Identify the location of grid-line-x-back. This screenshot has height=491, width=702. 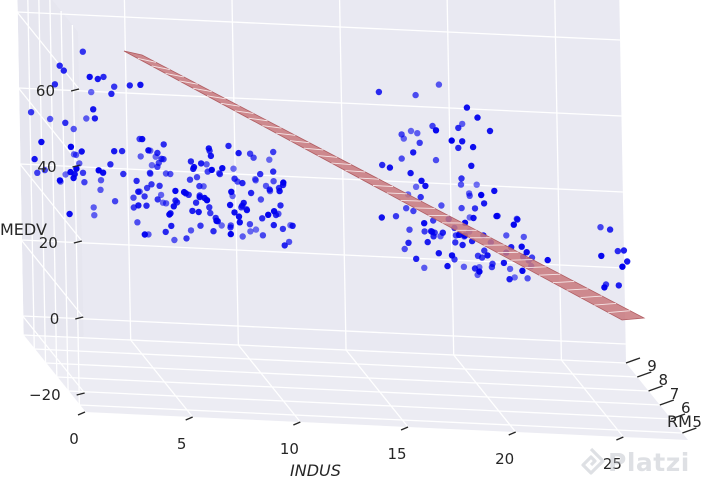
(127, 170).